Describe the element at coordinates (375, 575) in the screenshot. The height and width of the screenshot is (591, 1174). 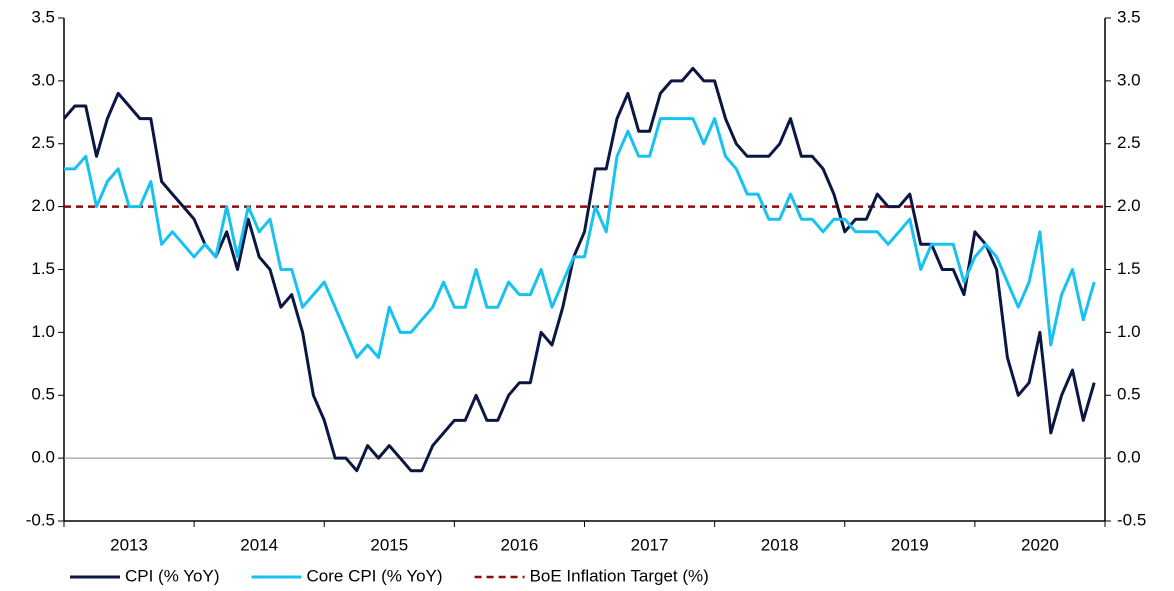
I see `legend-label: Core CPI (% YoY)` at that location.